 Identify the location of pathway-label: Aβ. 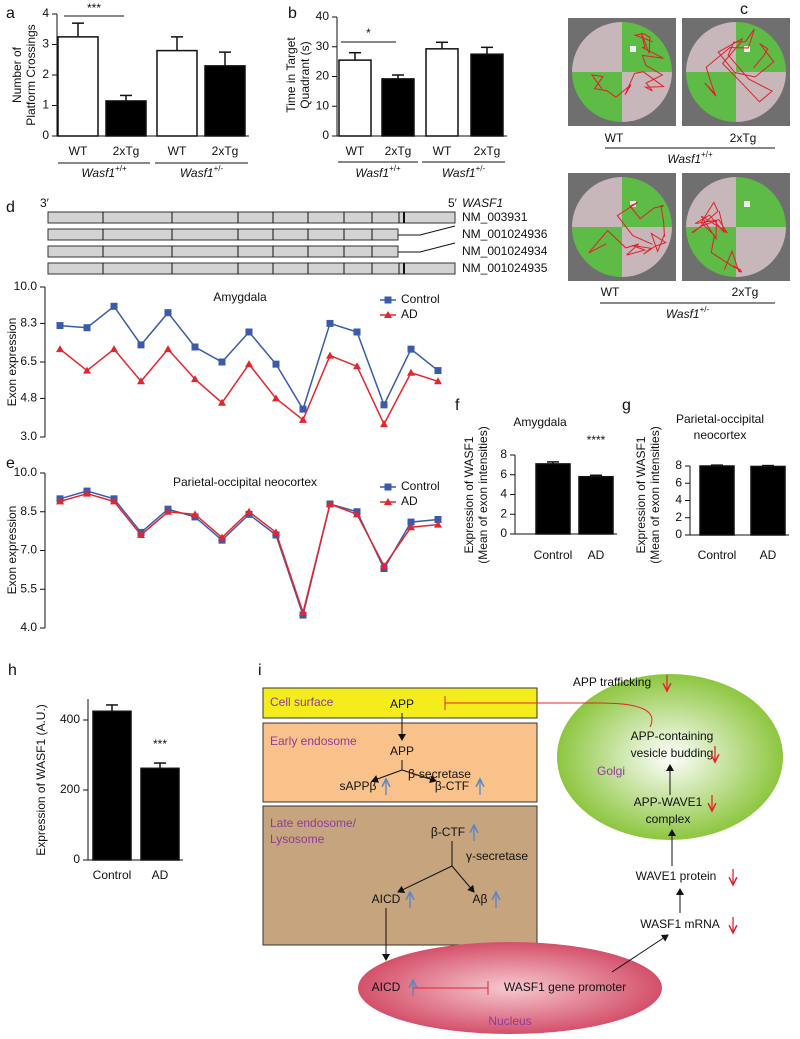
(480, 899).